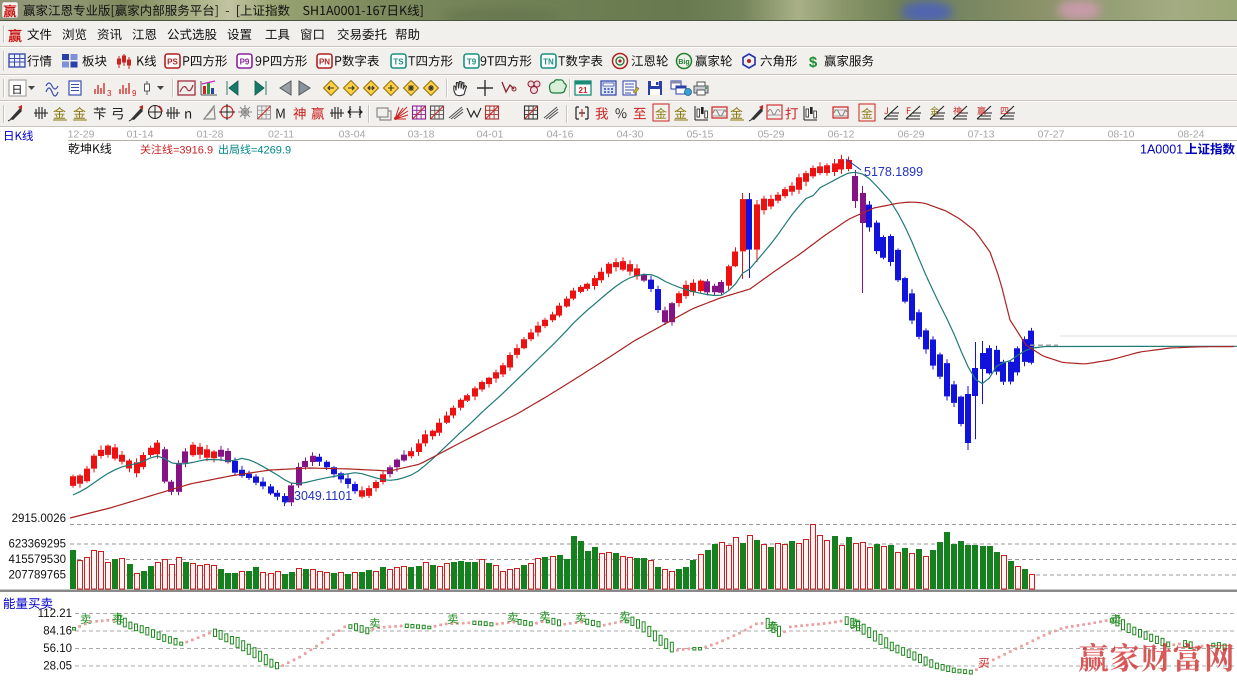 This screenshot has height=685, width=1237. What do you see at coordinates (81, 135) in the screenshot?
I see `svg-text: 12-29` at bounding box center [81, 135].